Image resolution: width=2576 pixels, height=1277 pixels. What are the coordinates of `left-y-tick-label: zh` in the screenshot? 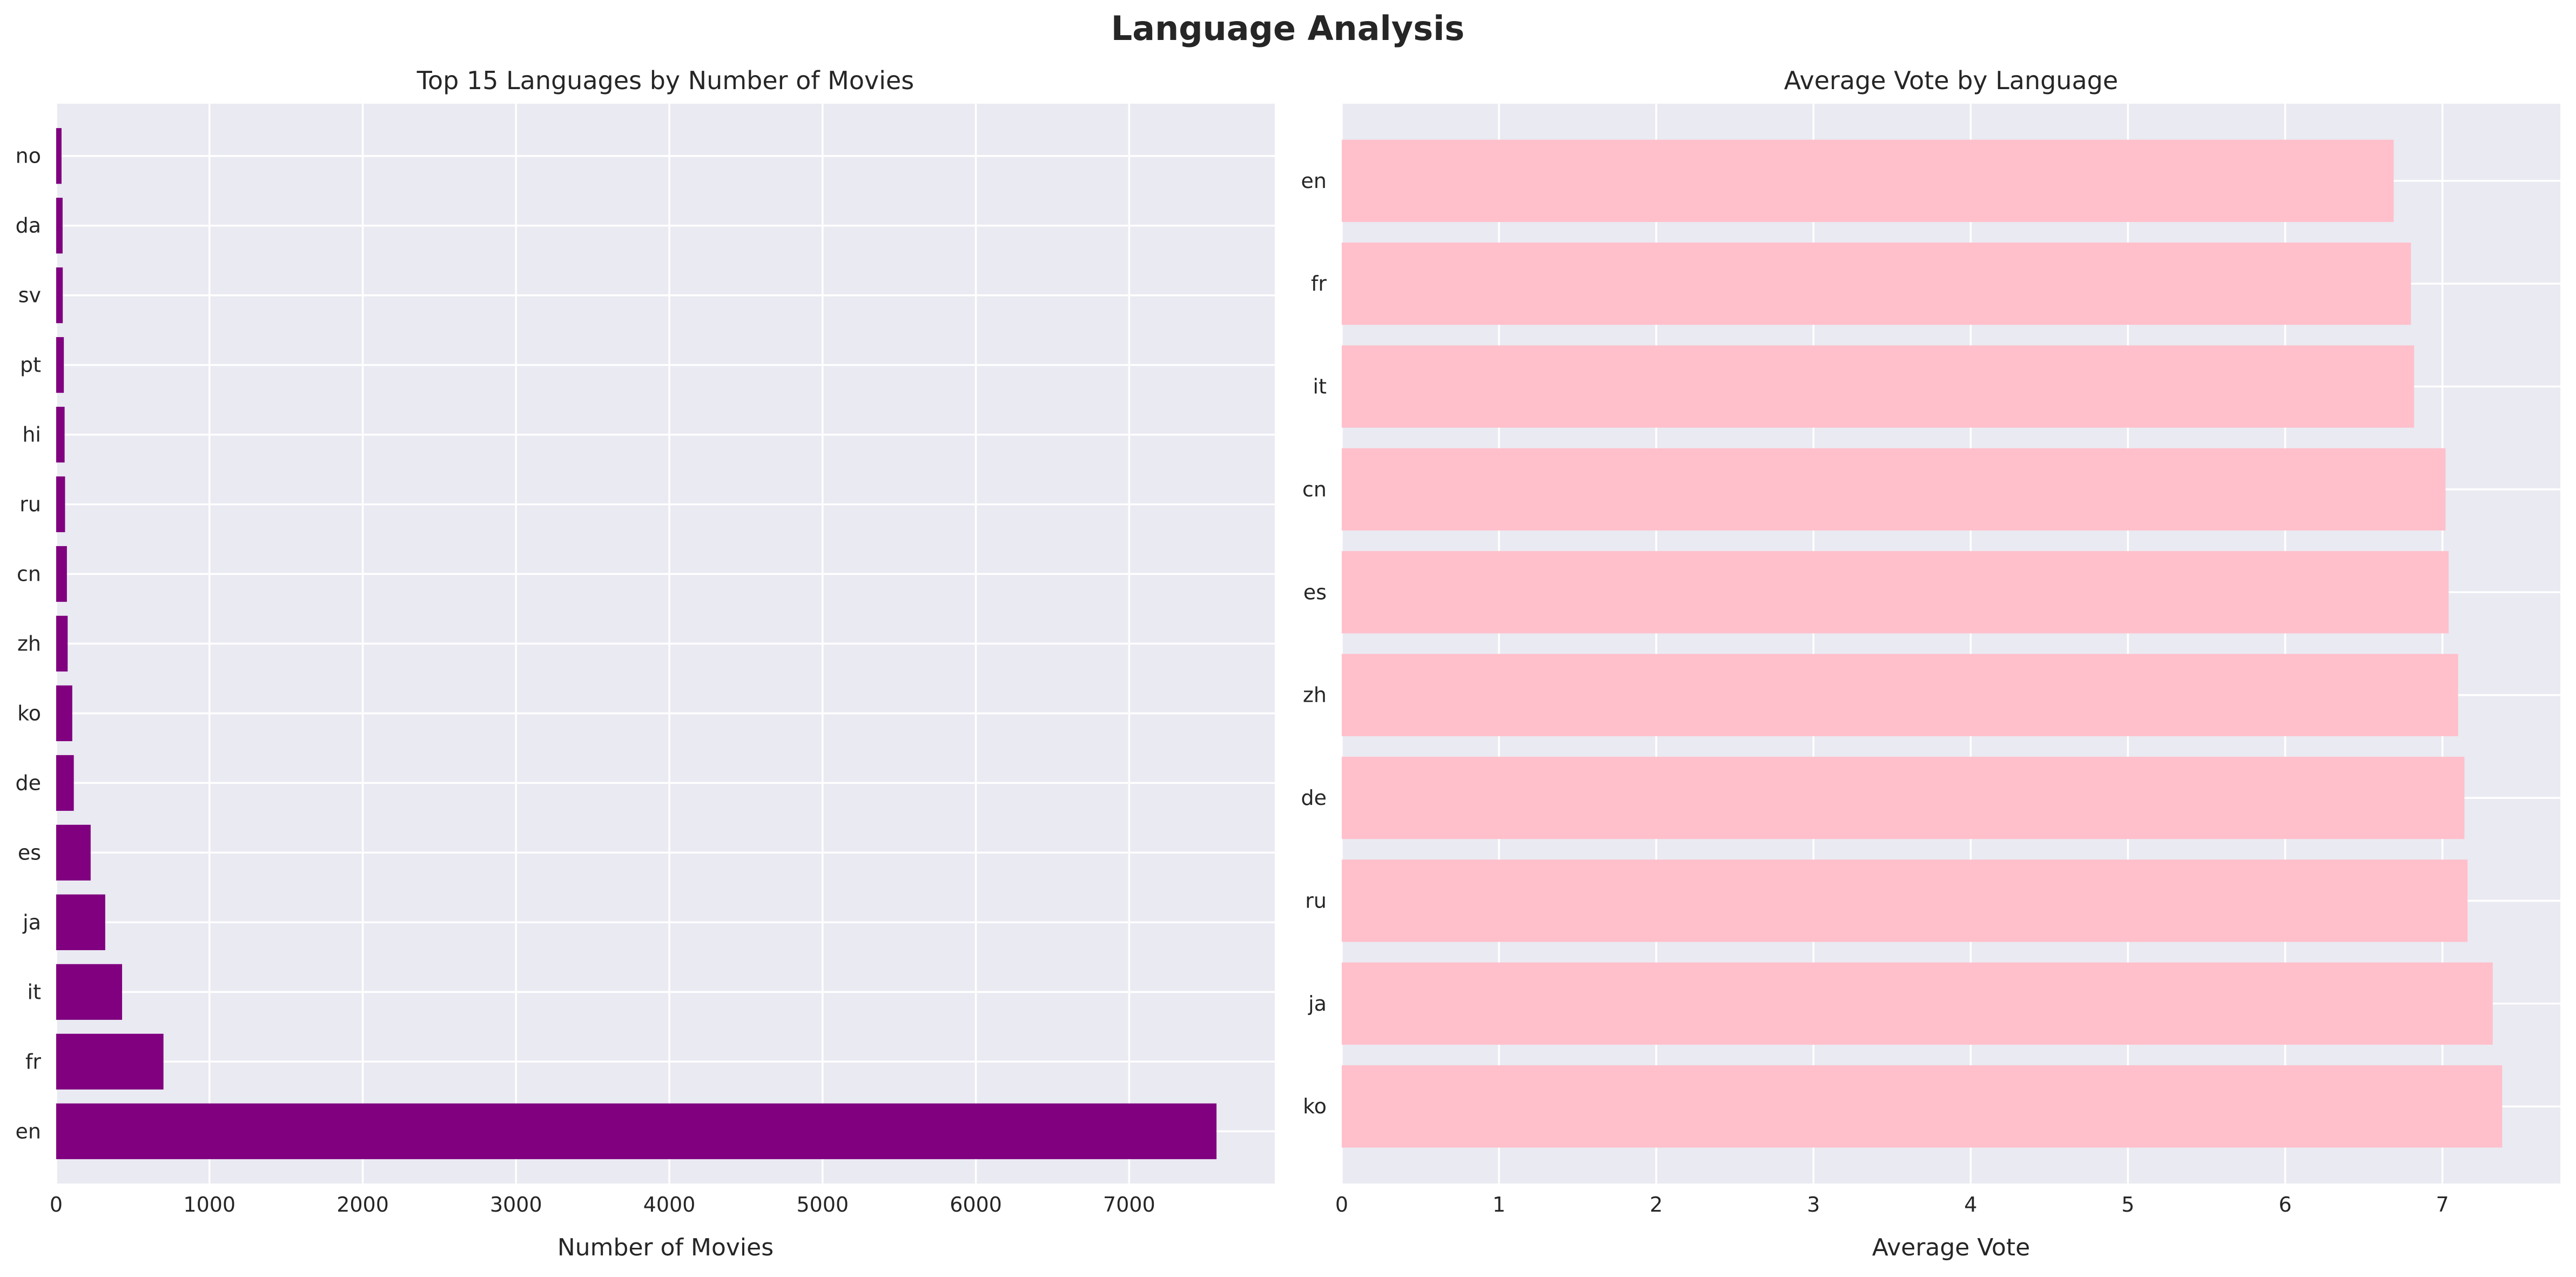 It's located at (29, 644).